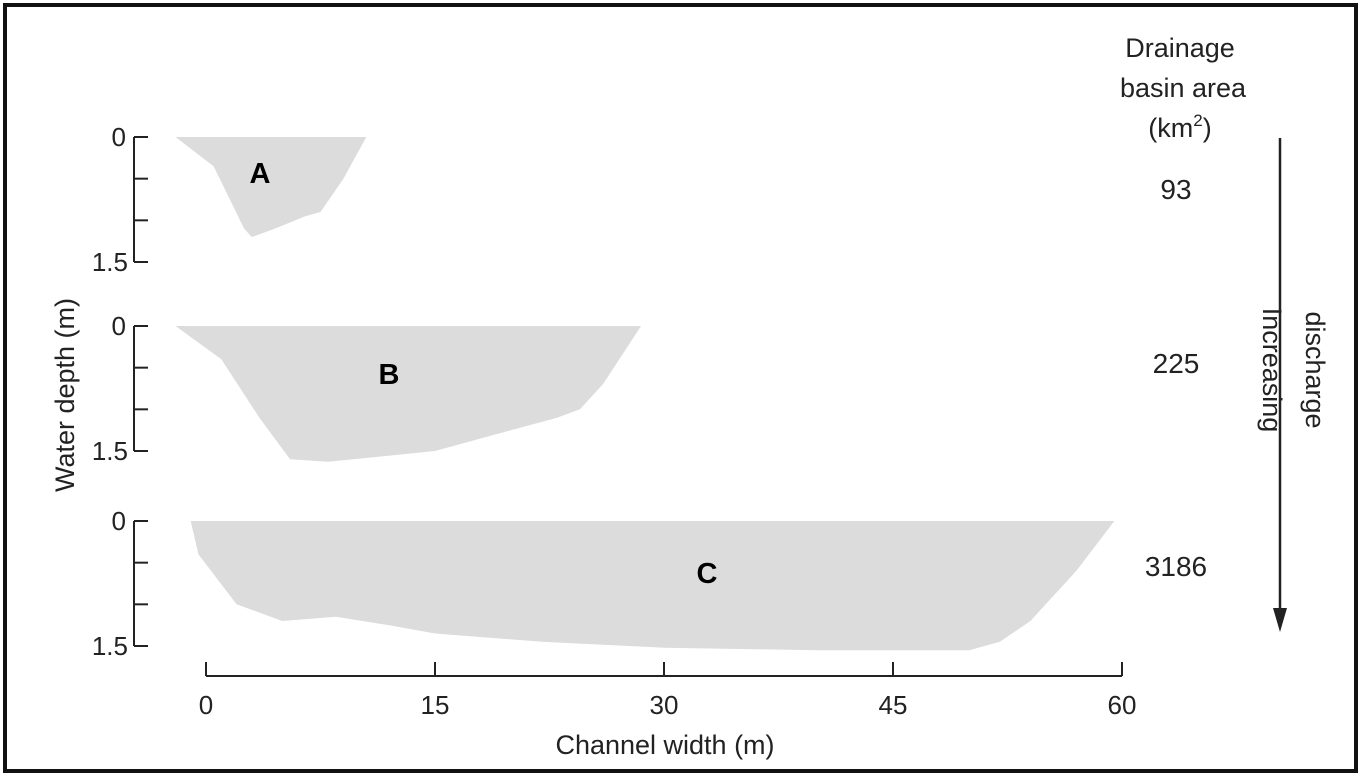 This screenshot has height=780, width=1365. I want to click on x-tick-label-4: 60, so click(1122, 705).